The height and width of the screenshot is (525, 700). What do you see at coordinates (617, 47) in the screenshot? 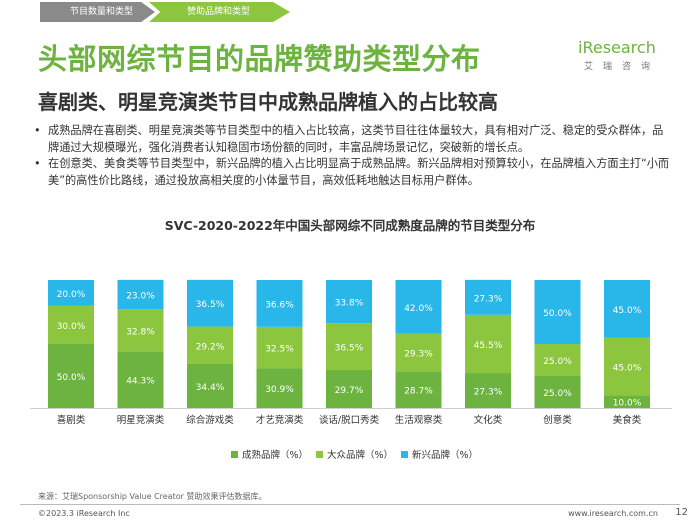
I see `logo-main-text: iResearch` at bounding box center [617, 47].